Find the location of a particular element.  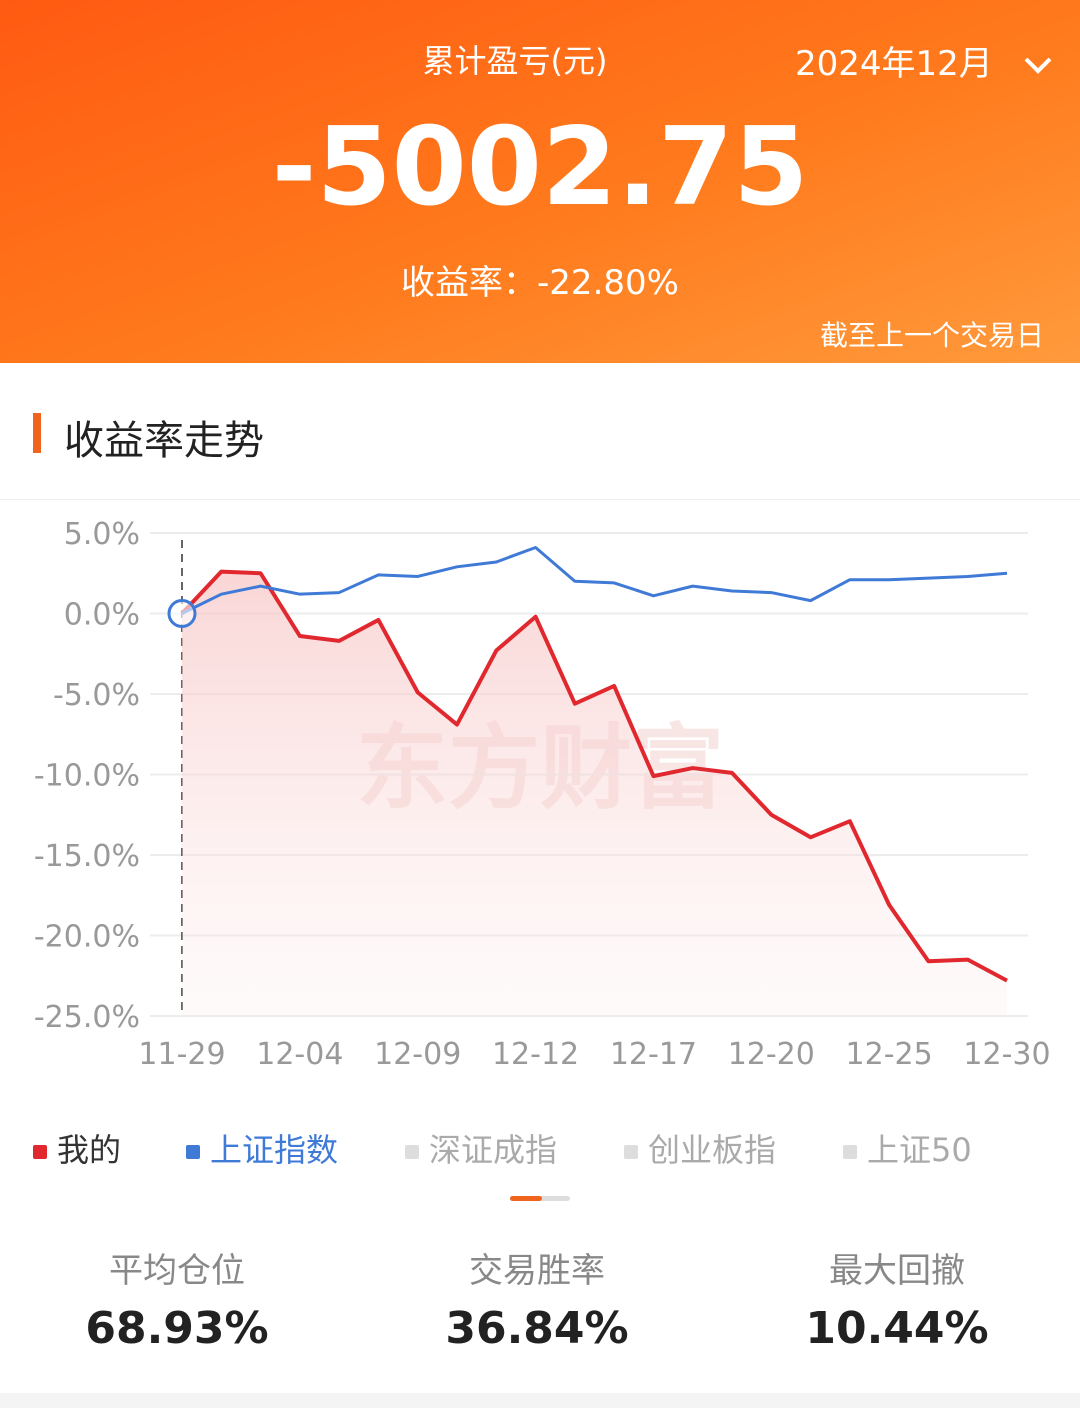

legend: 我的 上证指数 深证成指 创业板指 上证50 is located at coordinates (540, 1150).